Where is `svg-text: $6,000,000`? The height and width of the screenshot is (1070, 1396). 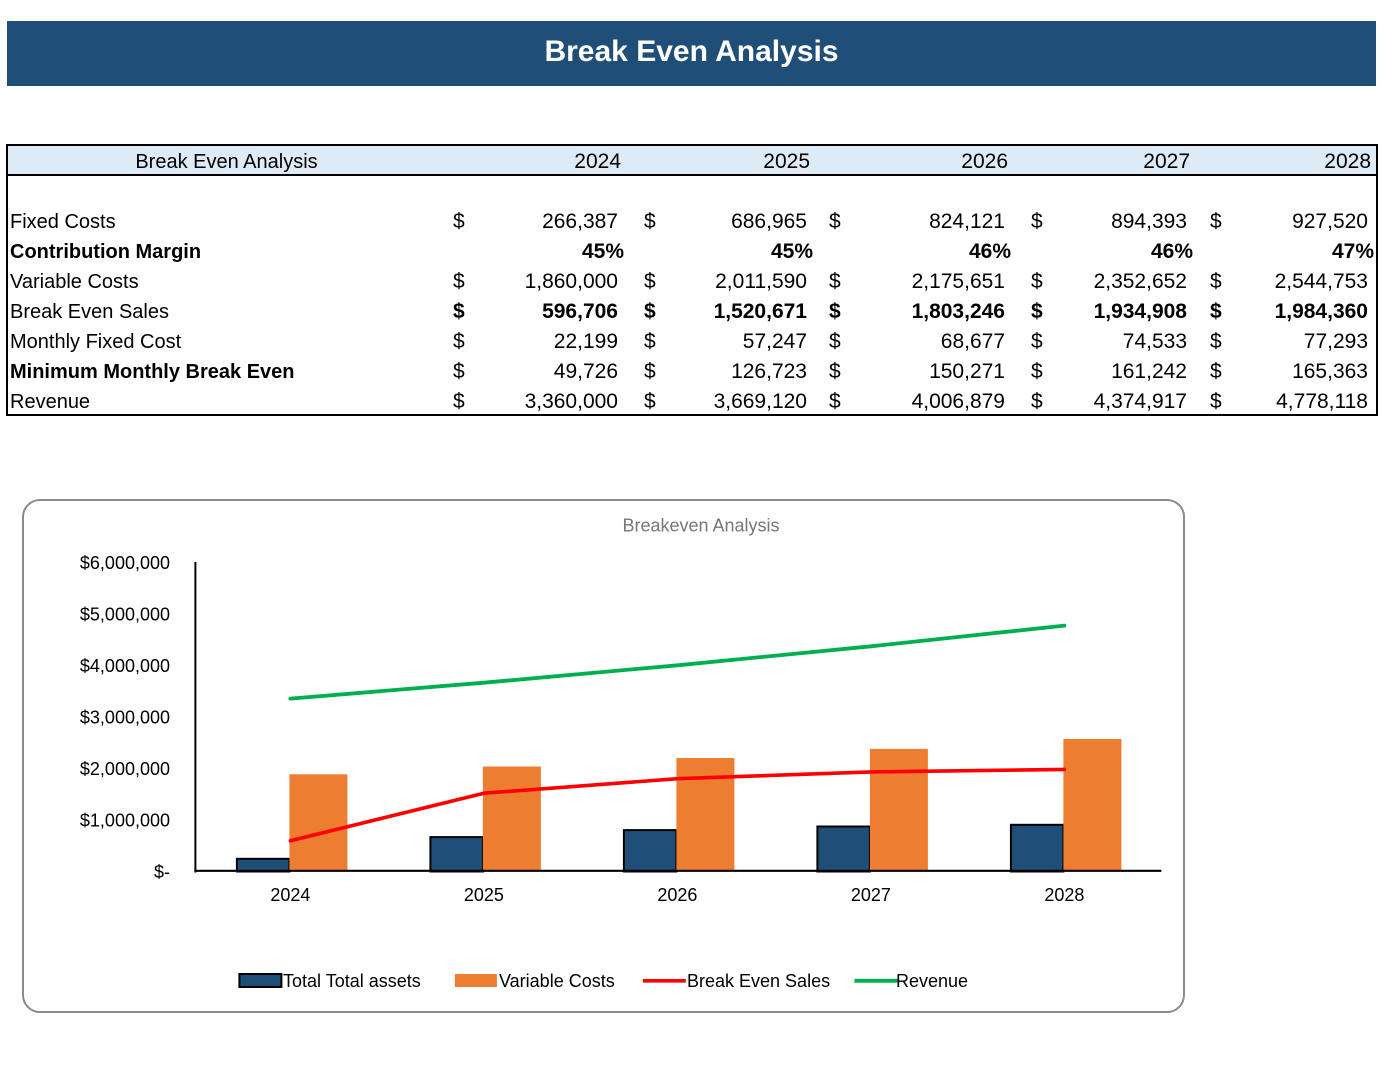
svg-text: $6,000,000 is located at coordinates (125, 563).